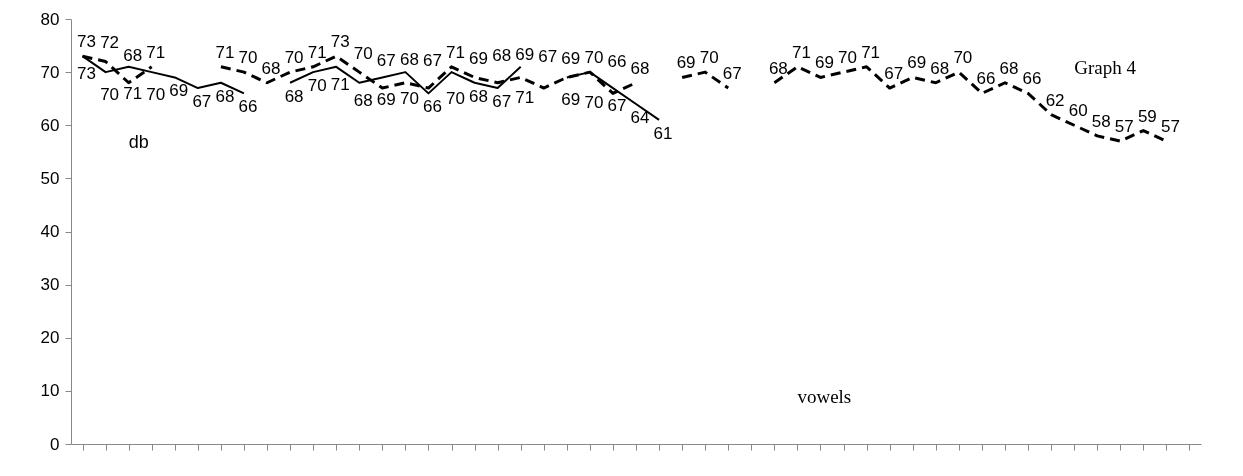  What do you see at coordinates (1078, 111) in the screenshot?
I see `data-label: 60` at bounding box center [1078, 111].